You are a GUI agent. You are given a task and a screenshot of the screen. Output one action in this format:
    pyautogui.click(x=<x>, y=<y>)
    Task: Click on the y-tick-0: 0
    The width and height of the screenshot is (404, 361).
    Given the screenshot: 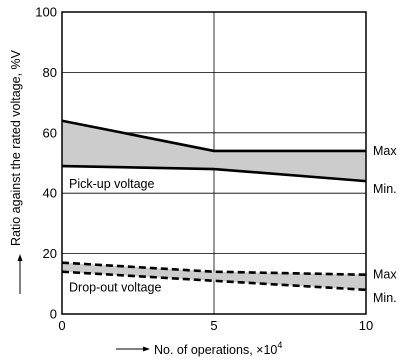 What is the action you would take?
    pyautogui.click(x=53, y=314)
    